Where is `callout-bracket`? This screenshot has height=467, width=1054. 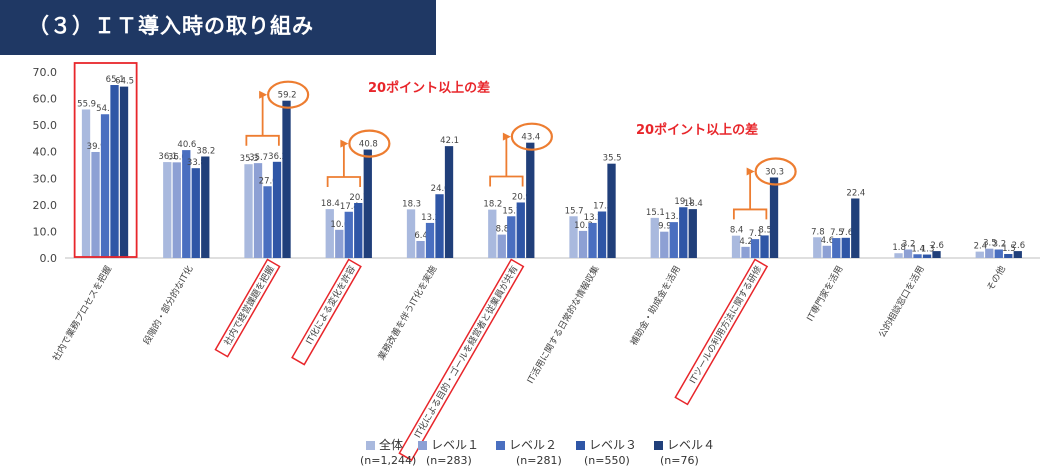
callout-bracket is located at coordinates (344, 164).